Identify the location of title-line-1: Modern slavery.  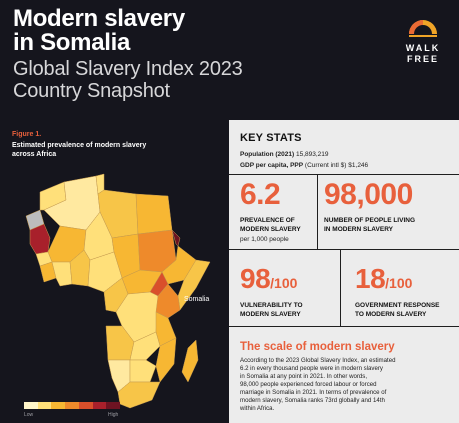
(99, 18).